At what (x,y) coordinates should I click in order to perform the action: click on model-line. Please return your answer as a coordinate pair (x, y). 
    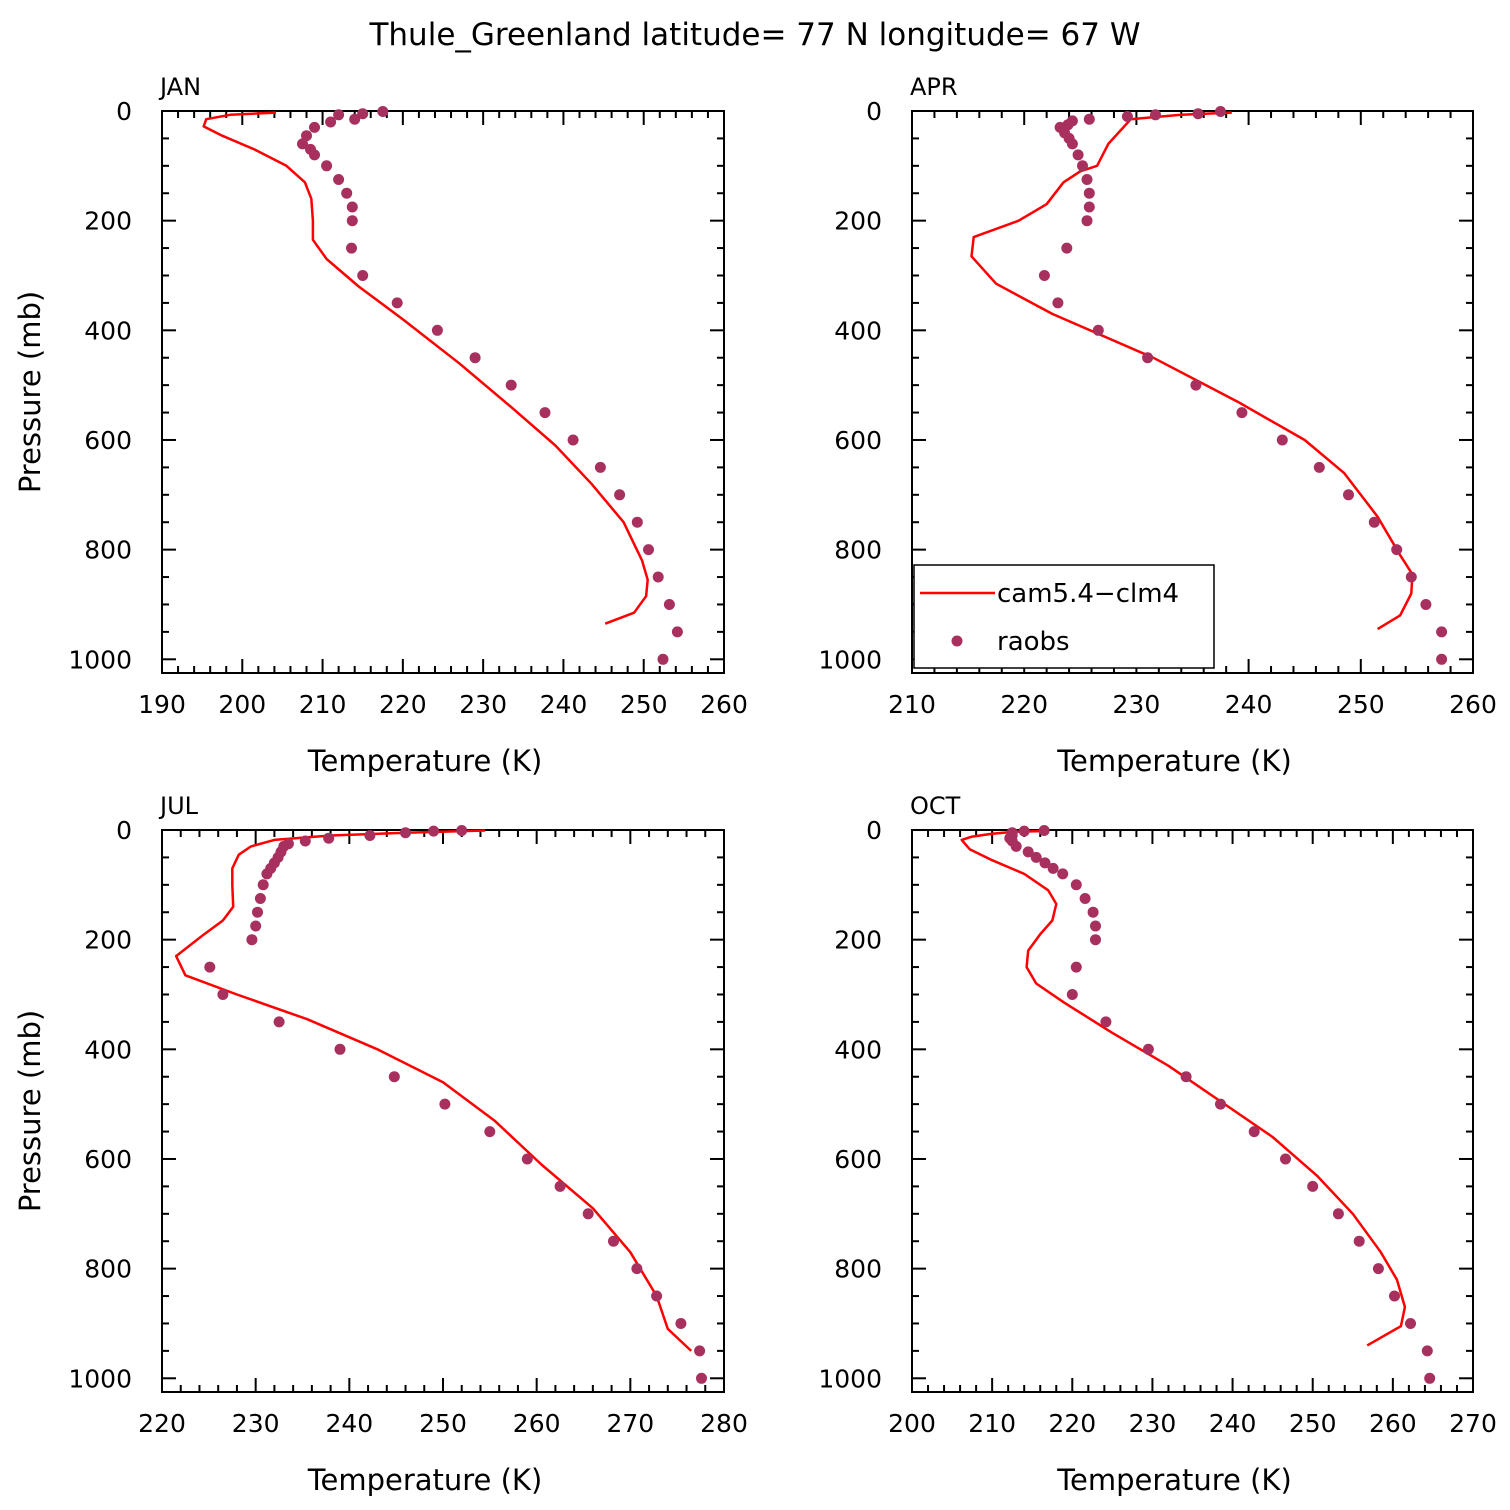
    Looking at the image, I should click on (433, 1090).